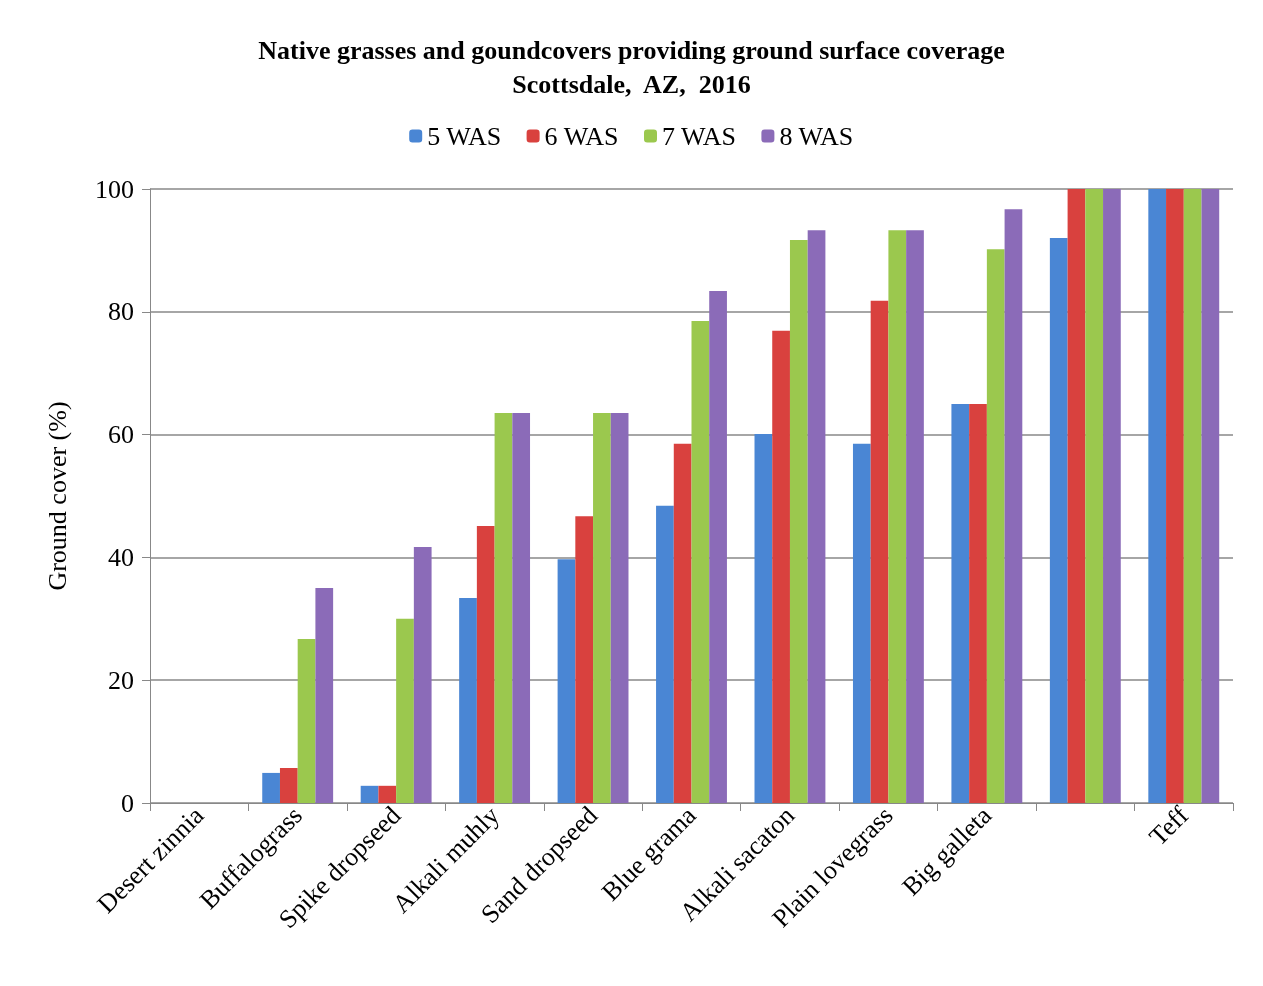 This screenshot has height=986, width=1263. Describe the element at coordinates (127, 803) in the screenshot. I see `y-tick-label: 0` at that location.